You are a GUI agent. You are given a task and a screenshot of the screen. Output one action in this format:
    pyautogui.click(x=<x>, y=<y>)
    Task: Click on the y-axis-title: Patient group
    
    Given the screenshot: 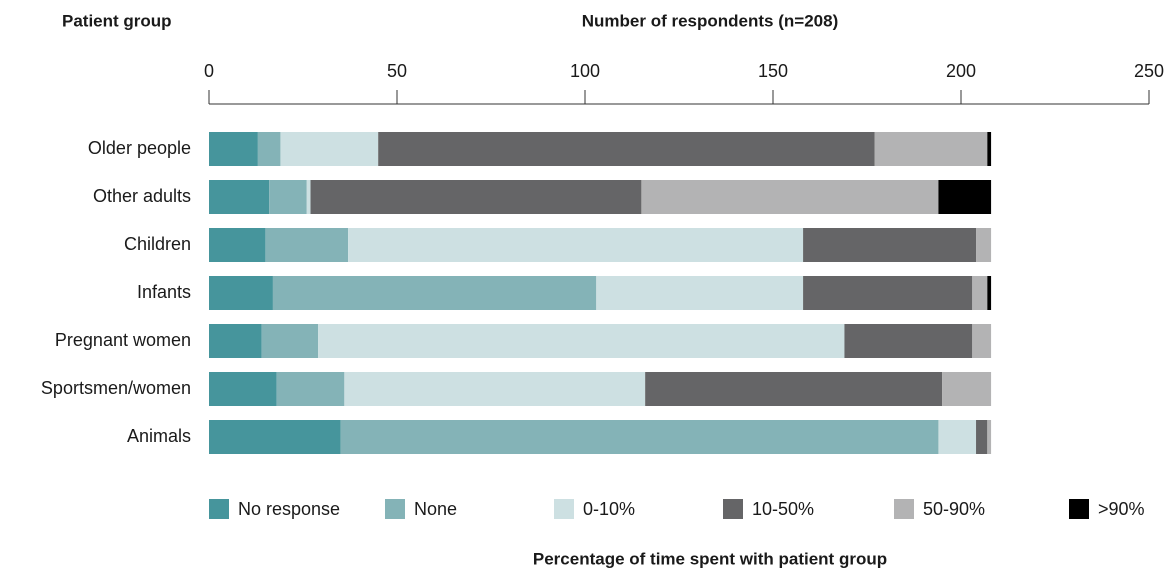 What is the action you would take?
    pyautogui.click(x=117, y=20)
    